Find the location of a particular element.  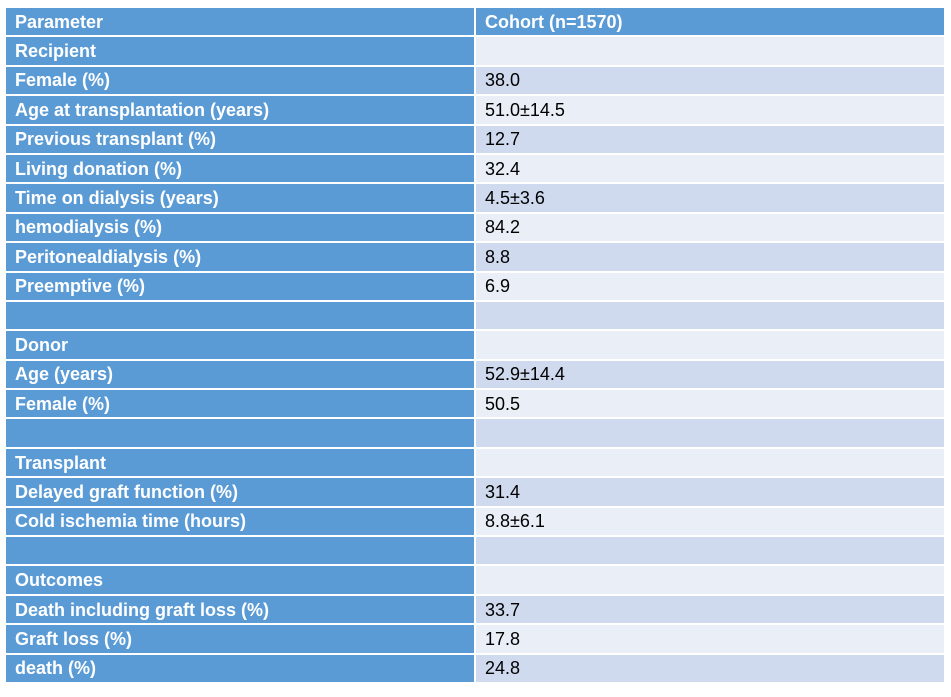

header-cohort: Cohort (n=1570) is located at coordinates (710, 21).